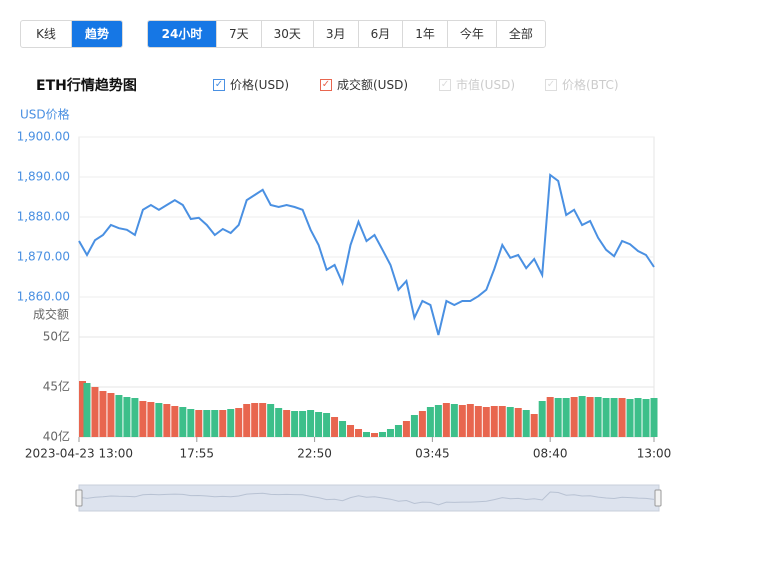  Describe the element at coordinates (288, 34) in the screenshot. I see `range-tab: 30天` at that location.